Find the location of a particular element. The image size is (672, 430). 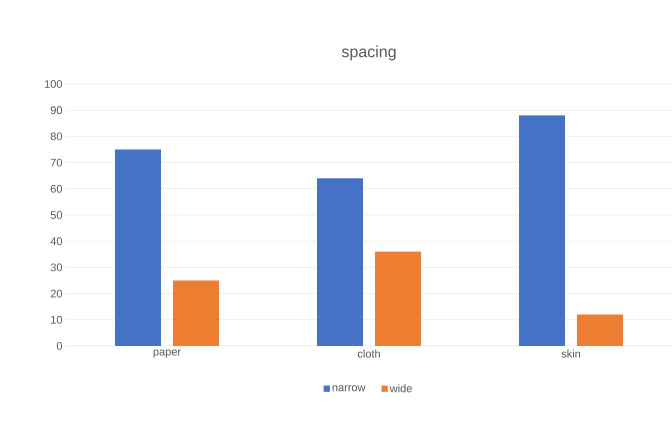

legend-label: narrow is located at coordinates (349, 388).